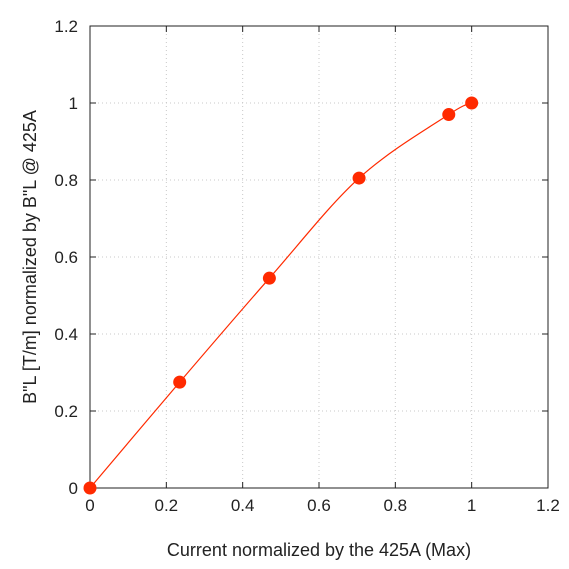  Describe the element at coordinates (548, 505) in the screenshot. I see `x-tick-label: 1.2` at that location.